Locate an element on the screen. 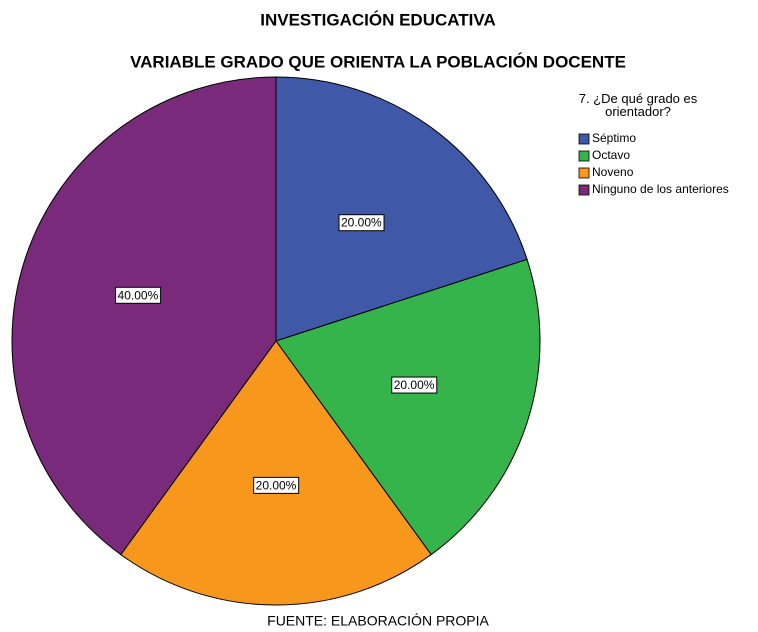  legend-label: Octavo is located at coordinates (611, 155).